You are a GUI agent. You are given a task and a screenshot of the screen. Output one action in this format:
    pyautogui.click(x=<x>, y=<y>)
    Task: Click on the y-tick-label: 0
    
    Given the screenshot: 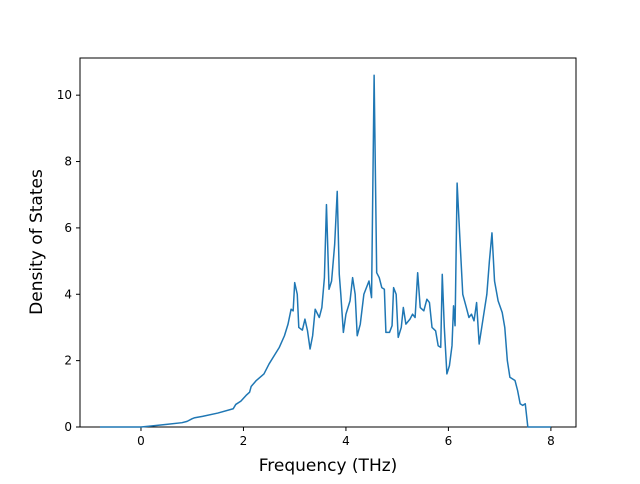 What is the action you would take?
    pyautogui.click(x=68, y=427)
    